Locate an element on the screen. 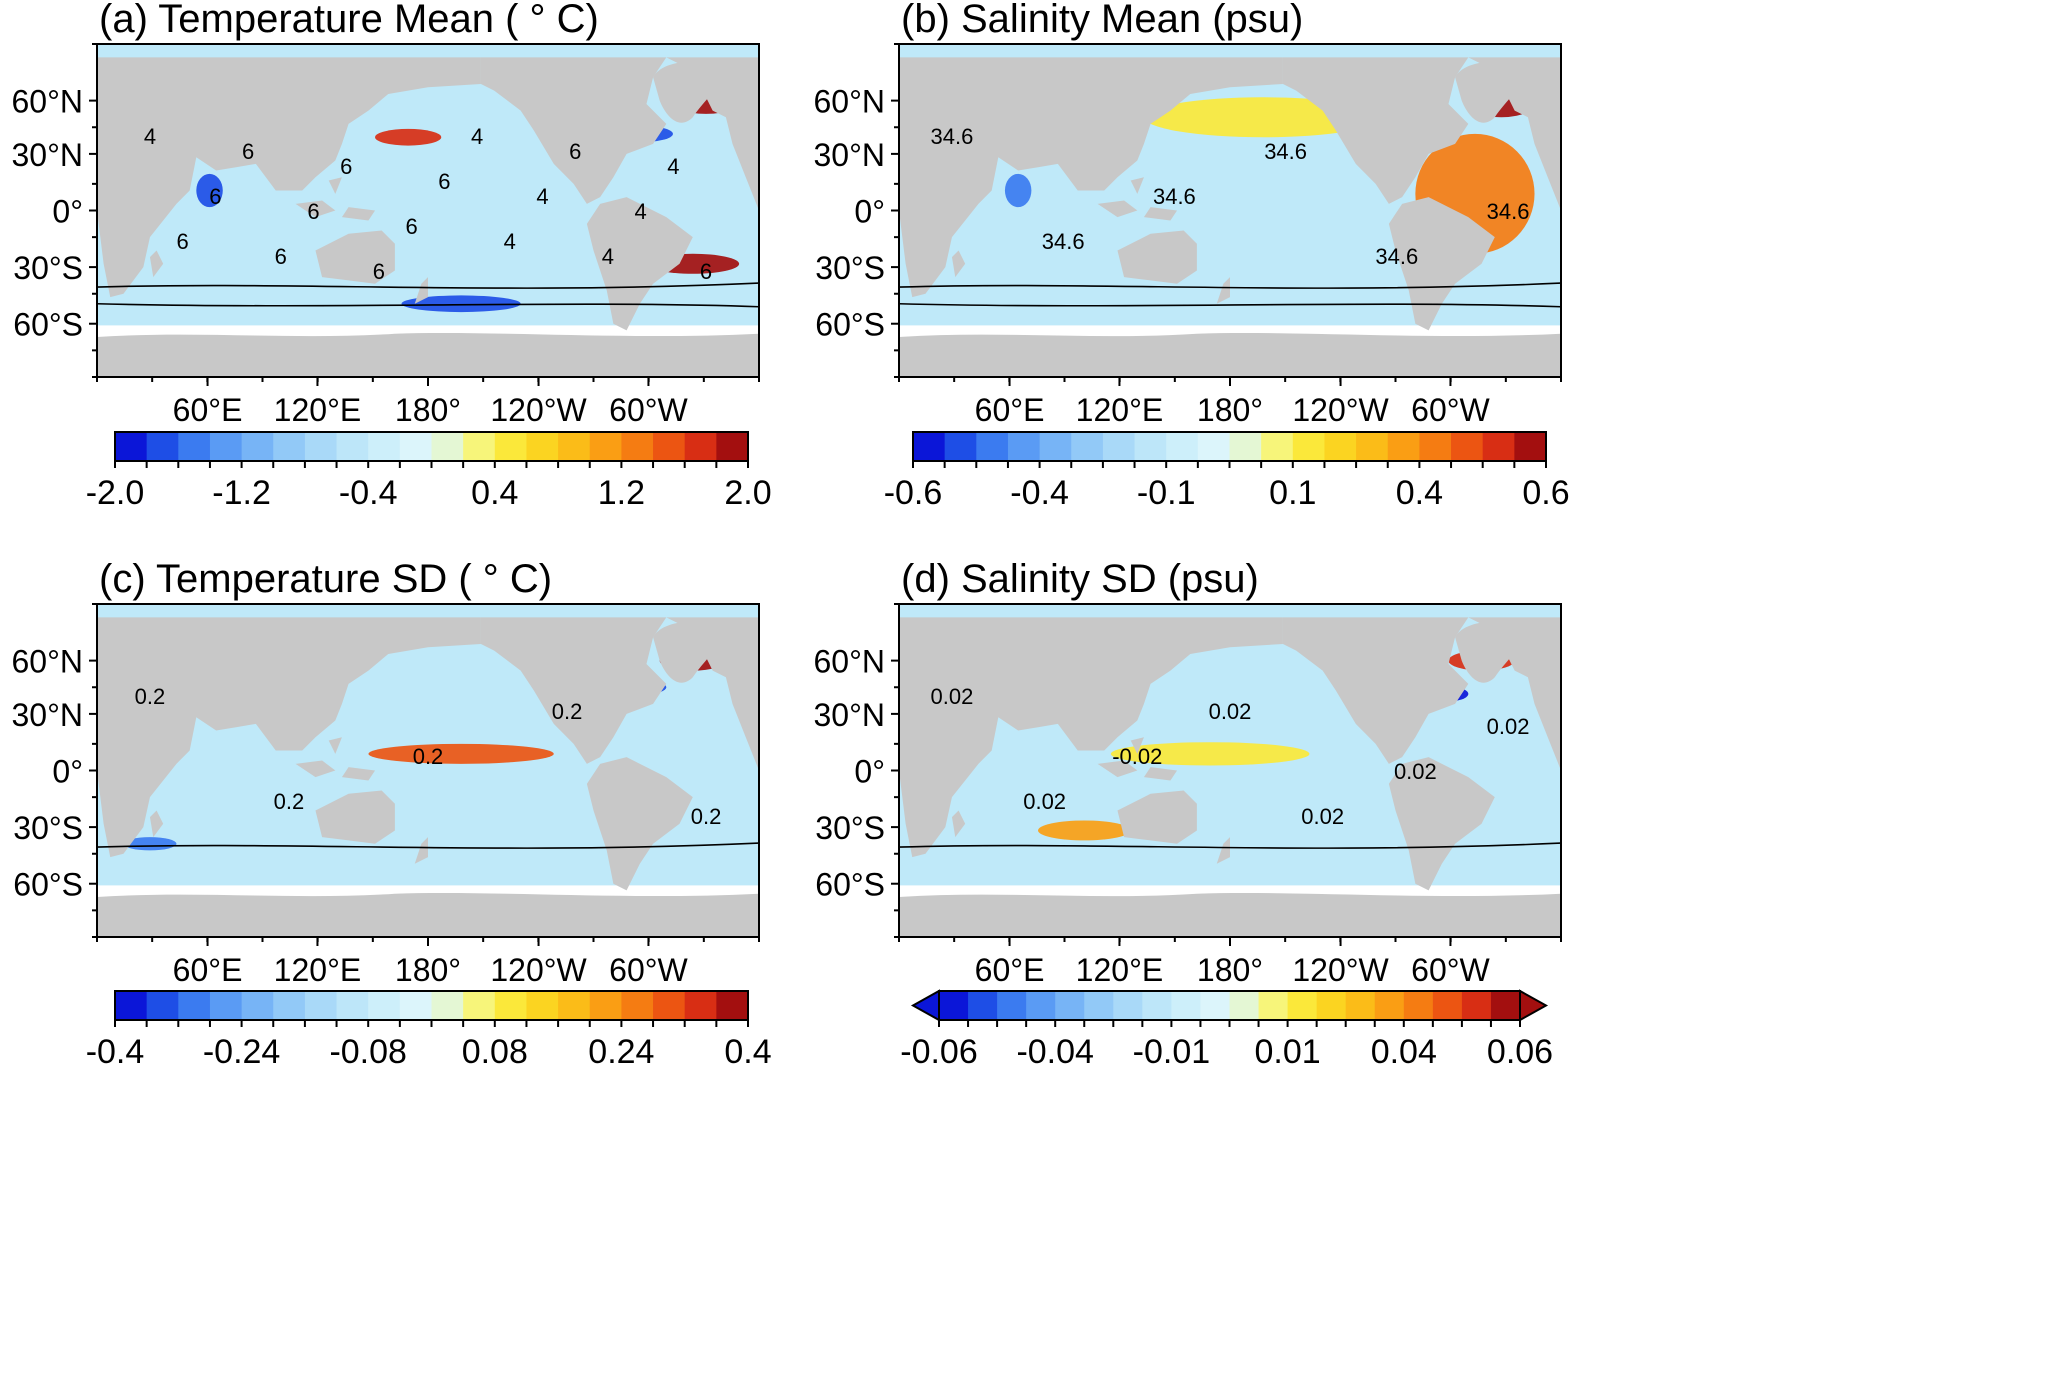 This screenshot has width=2067, height=1399. lat-label: 30°S is located at coordinates (48, 828).